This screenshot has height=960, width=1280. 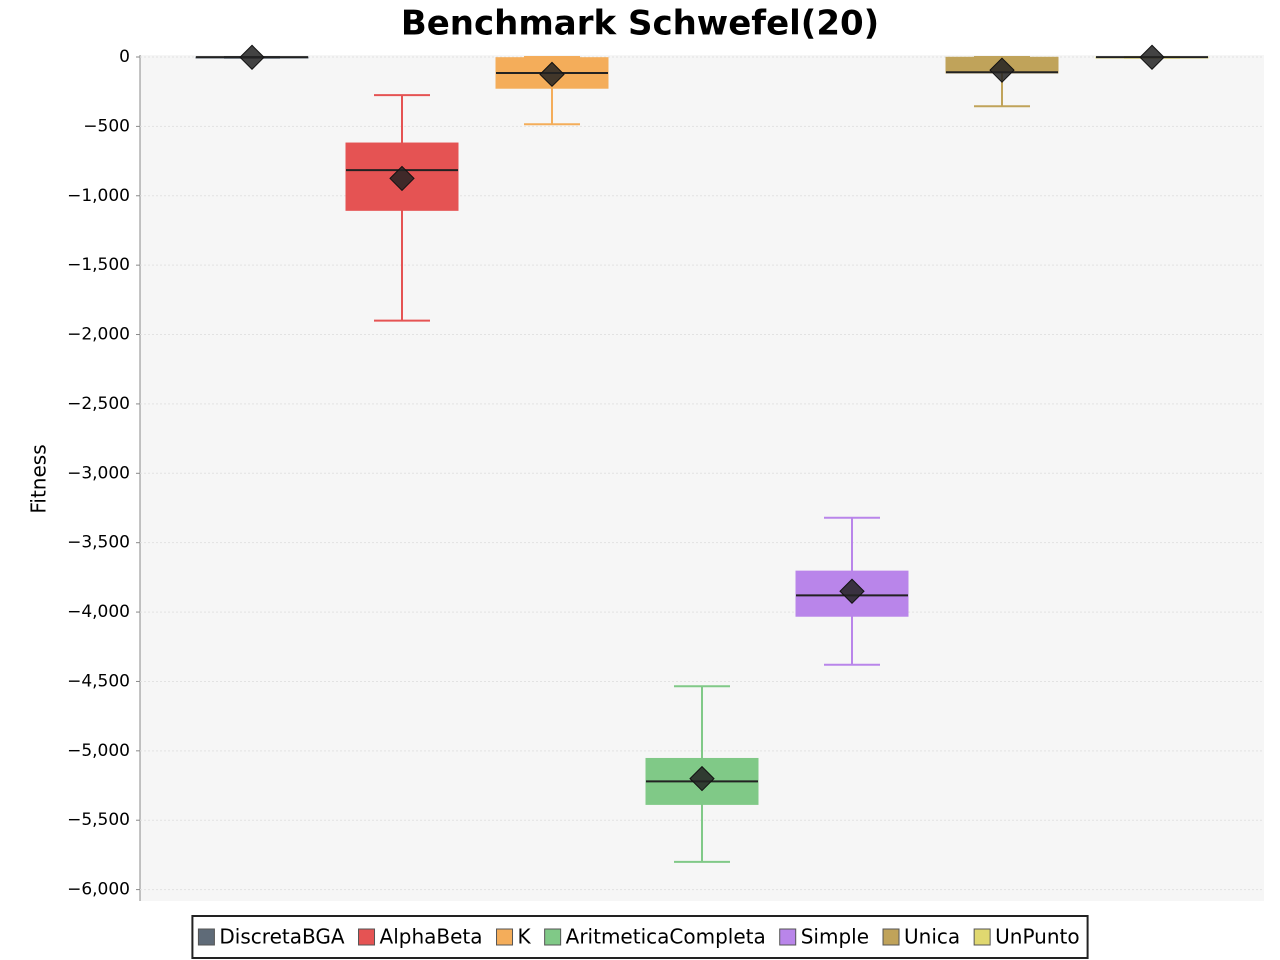 I want to click on y-tick-label: −4,500, so click(x=98, y=681).